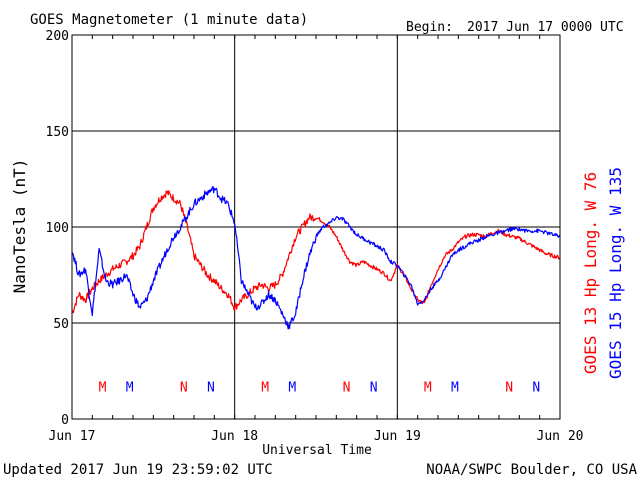 Image resolution: width=640 pixels, height=480 pixels. Describe the element at coordinates (57, 228) in the screenshot. I see `y-tick-label: 100` at that location.